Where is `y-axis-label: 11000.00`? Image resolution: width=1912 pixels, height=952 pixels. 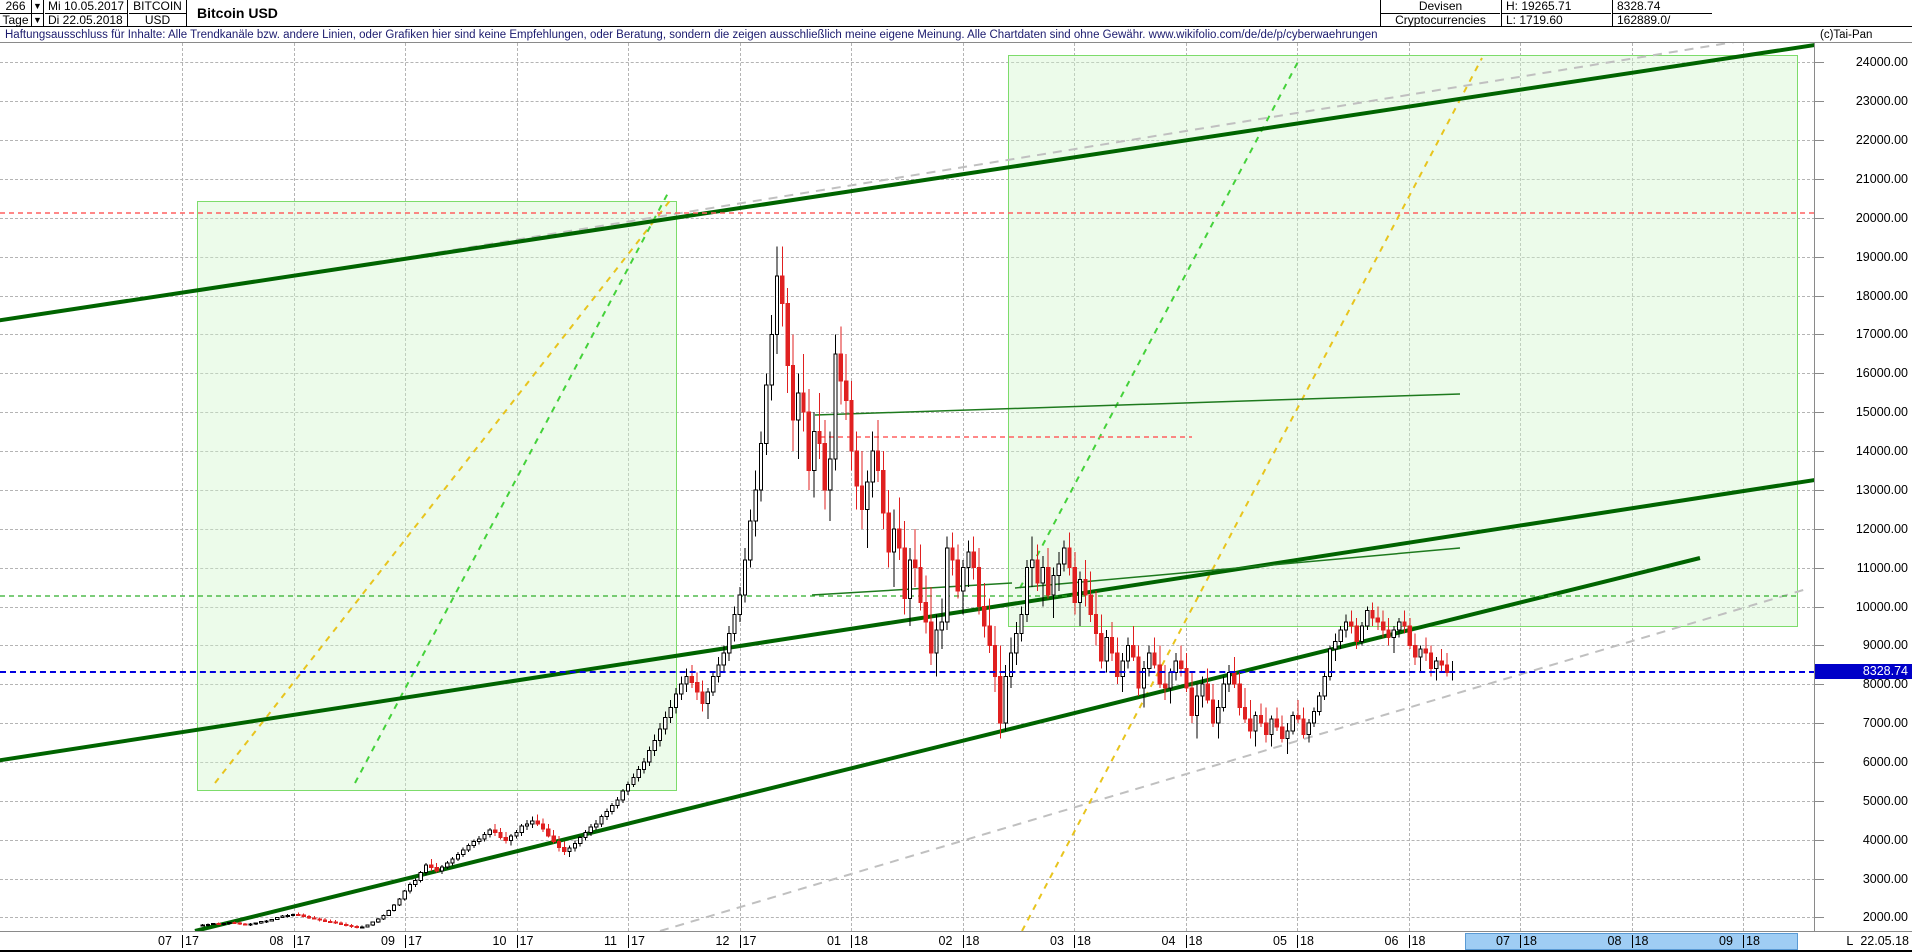
y-axis-label: 11000.00 is located at coordinates (1882, 567).